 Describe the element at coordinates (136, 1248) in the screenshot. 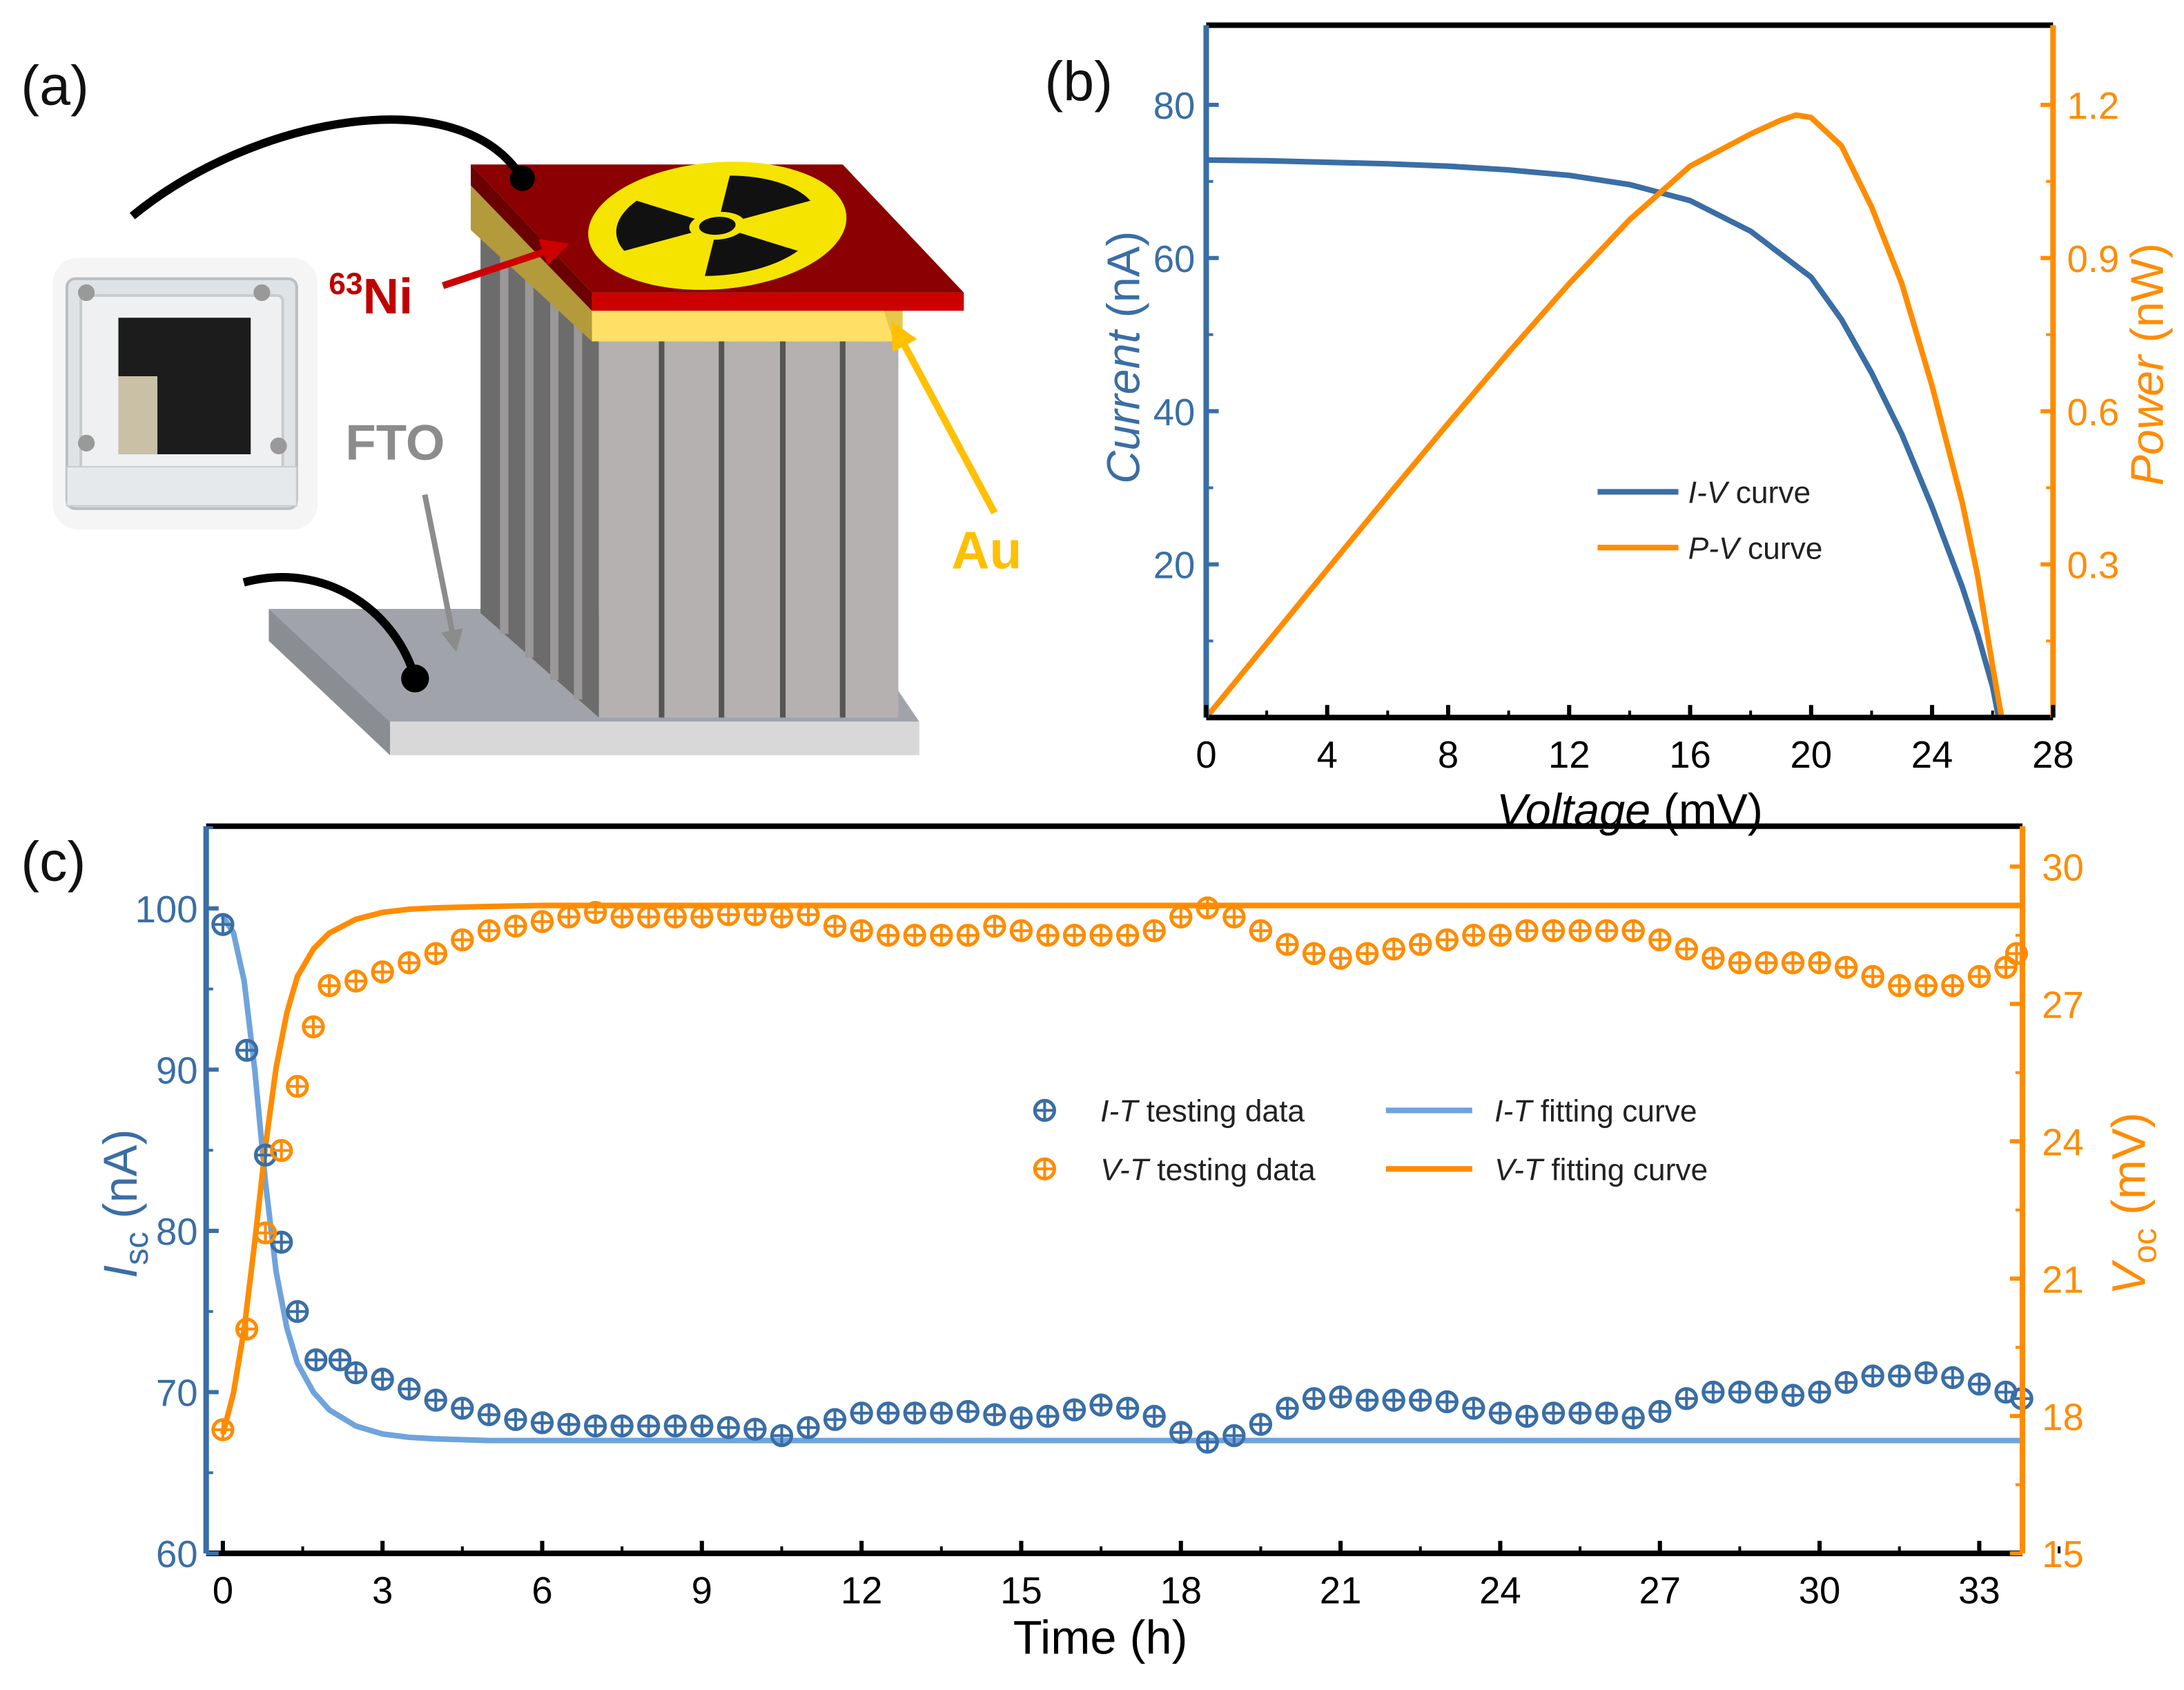

I see `y-axis-label-sub: sc` at that location.